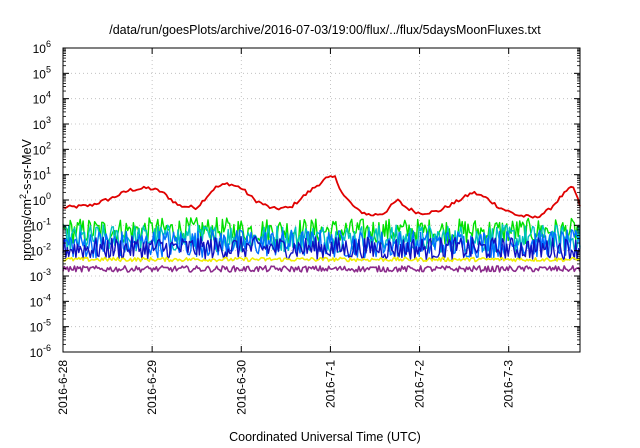 The image size is (640, 448). I want to click on x-tick-label: 2016-6-28, so click(63, 387).